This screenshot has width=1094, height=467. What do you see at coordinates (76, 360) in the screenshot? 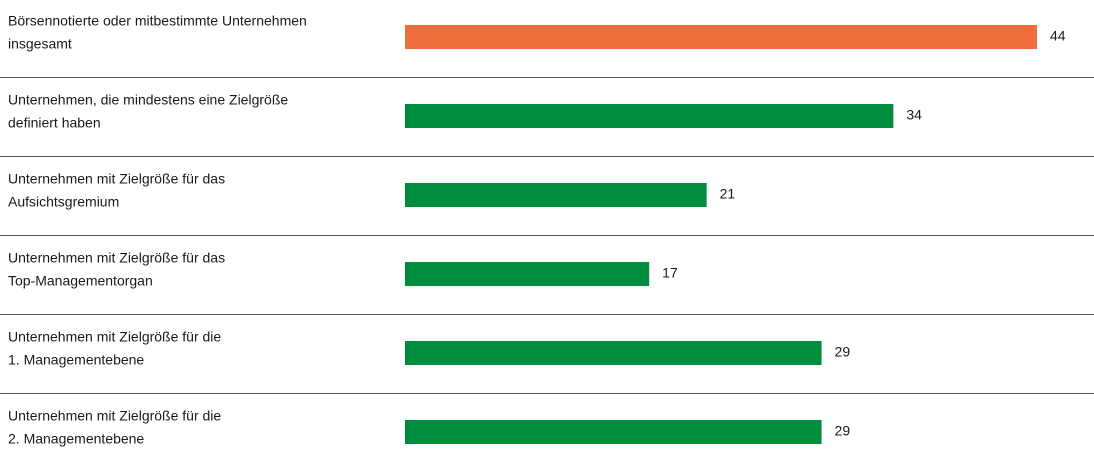
I see `category-label: 1. Managementebene` at bounding box center [76, 360].